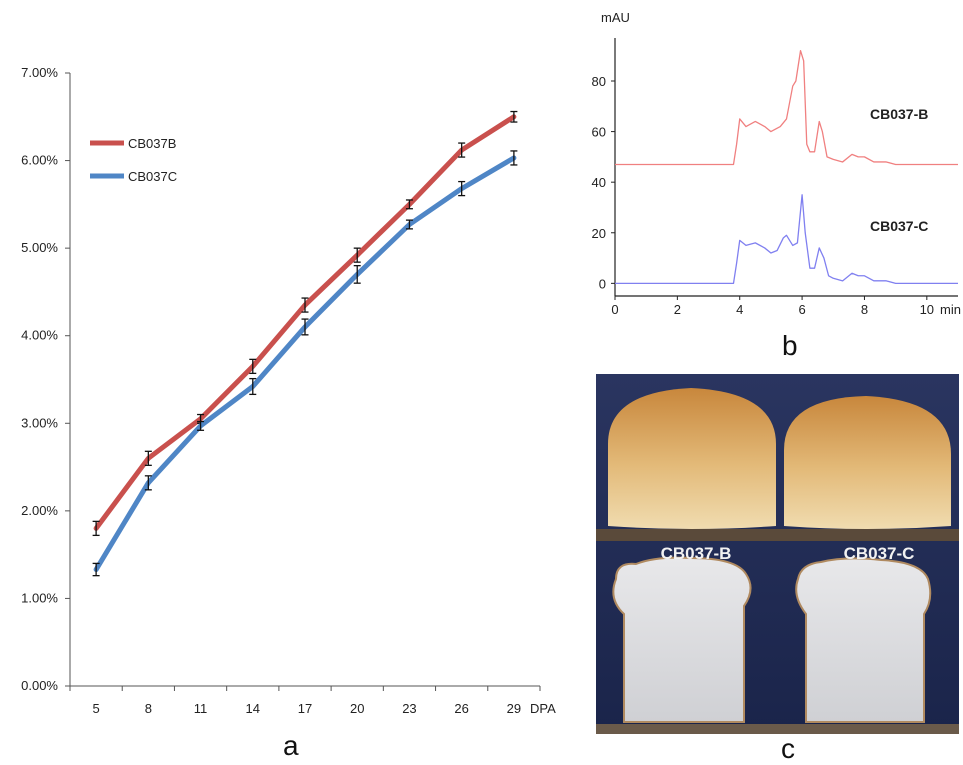 This screenshot has height=765, width=963. I want to click on legend-label-CB037C: CB037C, so click(152, 176).